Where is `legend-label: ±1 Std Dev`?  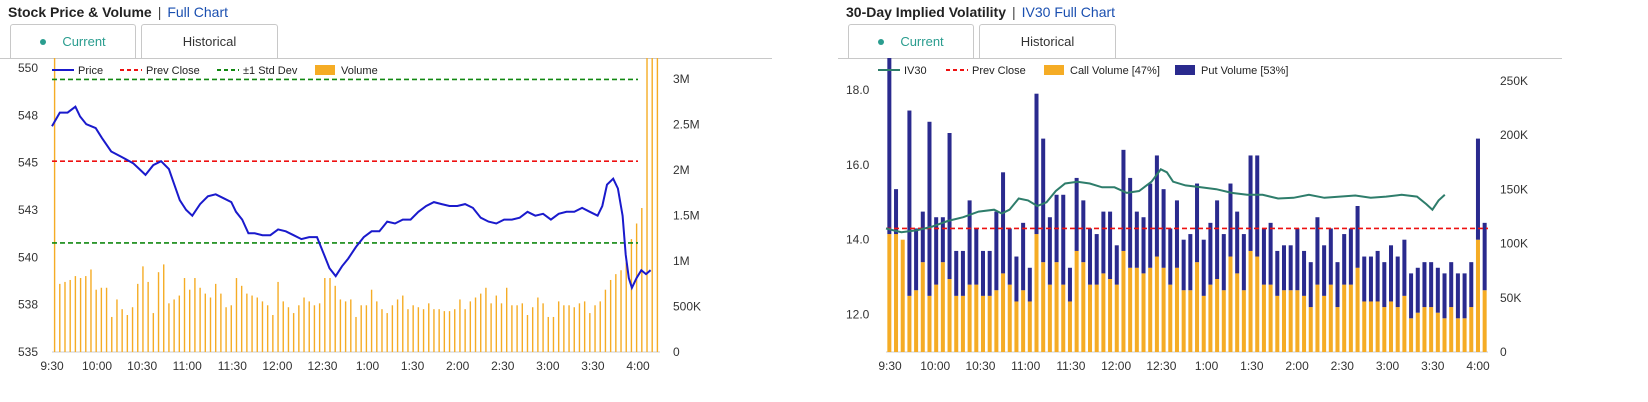 legend-label: ±1 Std Dev is located at coordinates (270, 71).